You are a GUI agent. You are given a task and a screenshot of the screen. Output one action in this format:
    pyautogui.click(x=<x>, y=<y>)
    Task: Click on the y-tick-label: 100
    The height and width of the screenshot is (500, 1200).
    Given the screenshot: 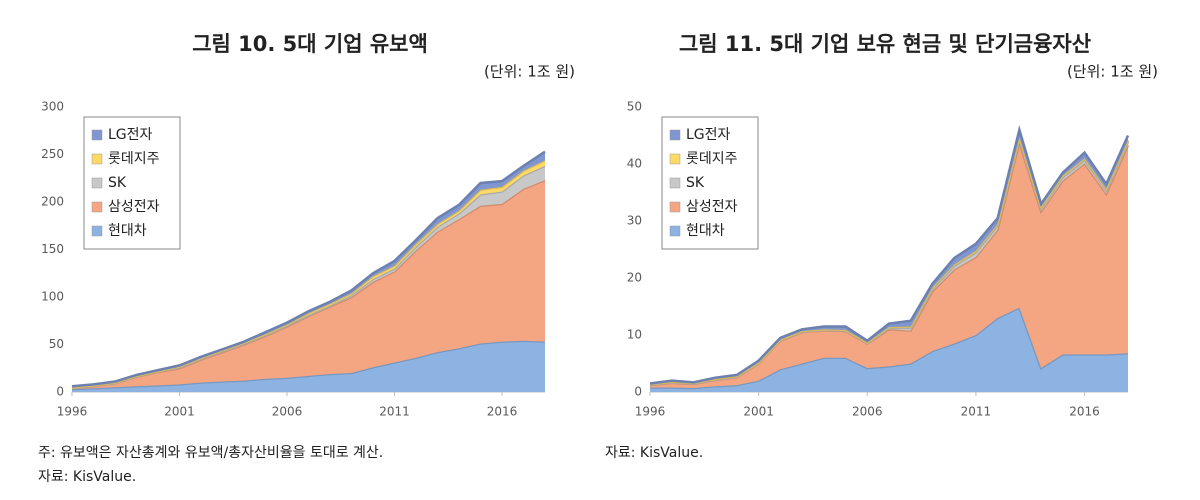 What is the action you would take?
    pyautogui.click(x=52, y=297)
    